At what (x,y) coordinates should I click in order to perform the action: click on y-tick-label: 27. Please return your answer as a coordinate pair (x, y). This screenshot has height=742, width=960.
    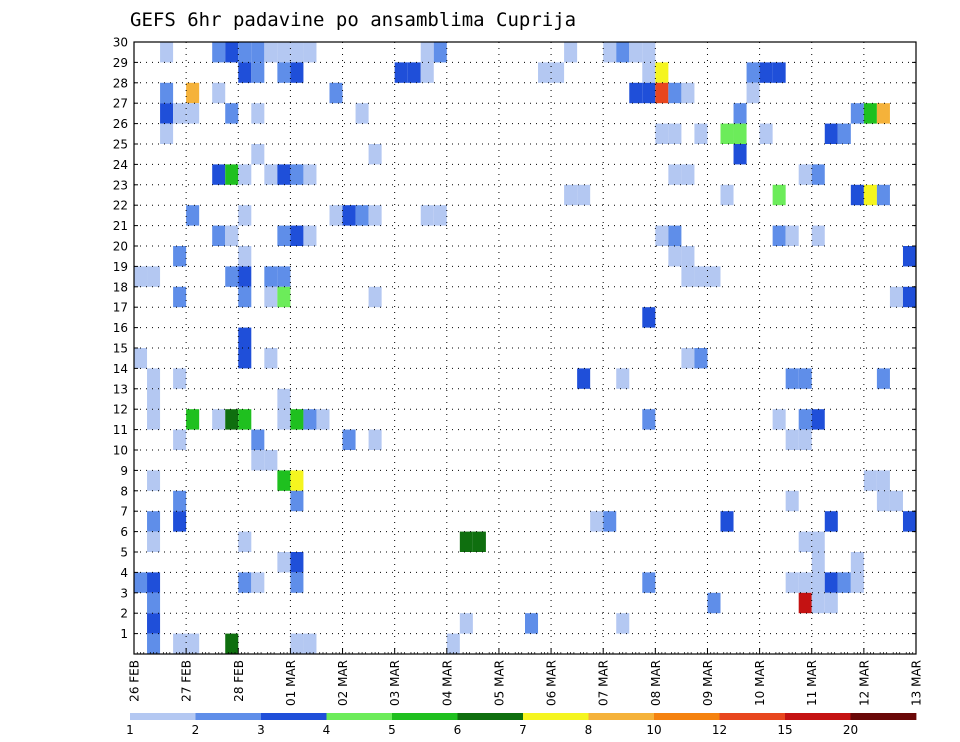
    Looking at the image, I should click on (120, 104).